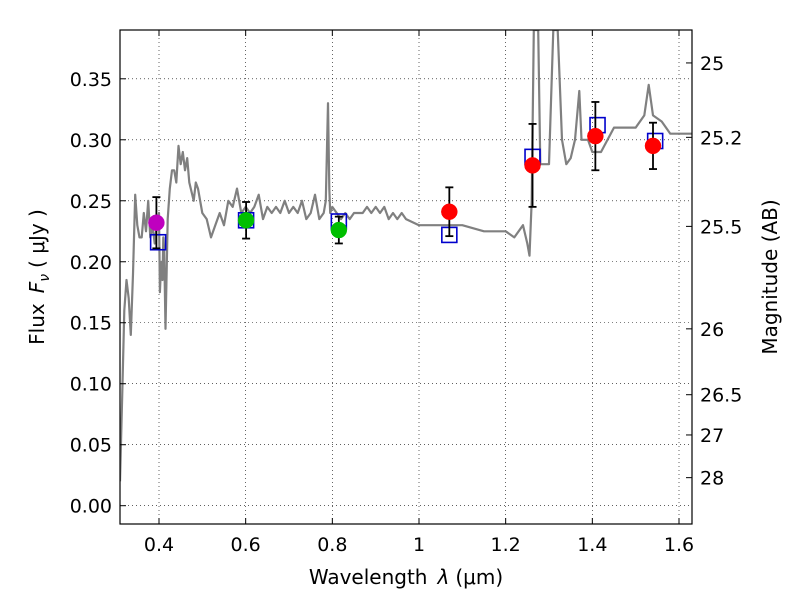  I want to click on y-tick-label: 0.00, so click(91, 507).